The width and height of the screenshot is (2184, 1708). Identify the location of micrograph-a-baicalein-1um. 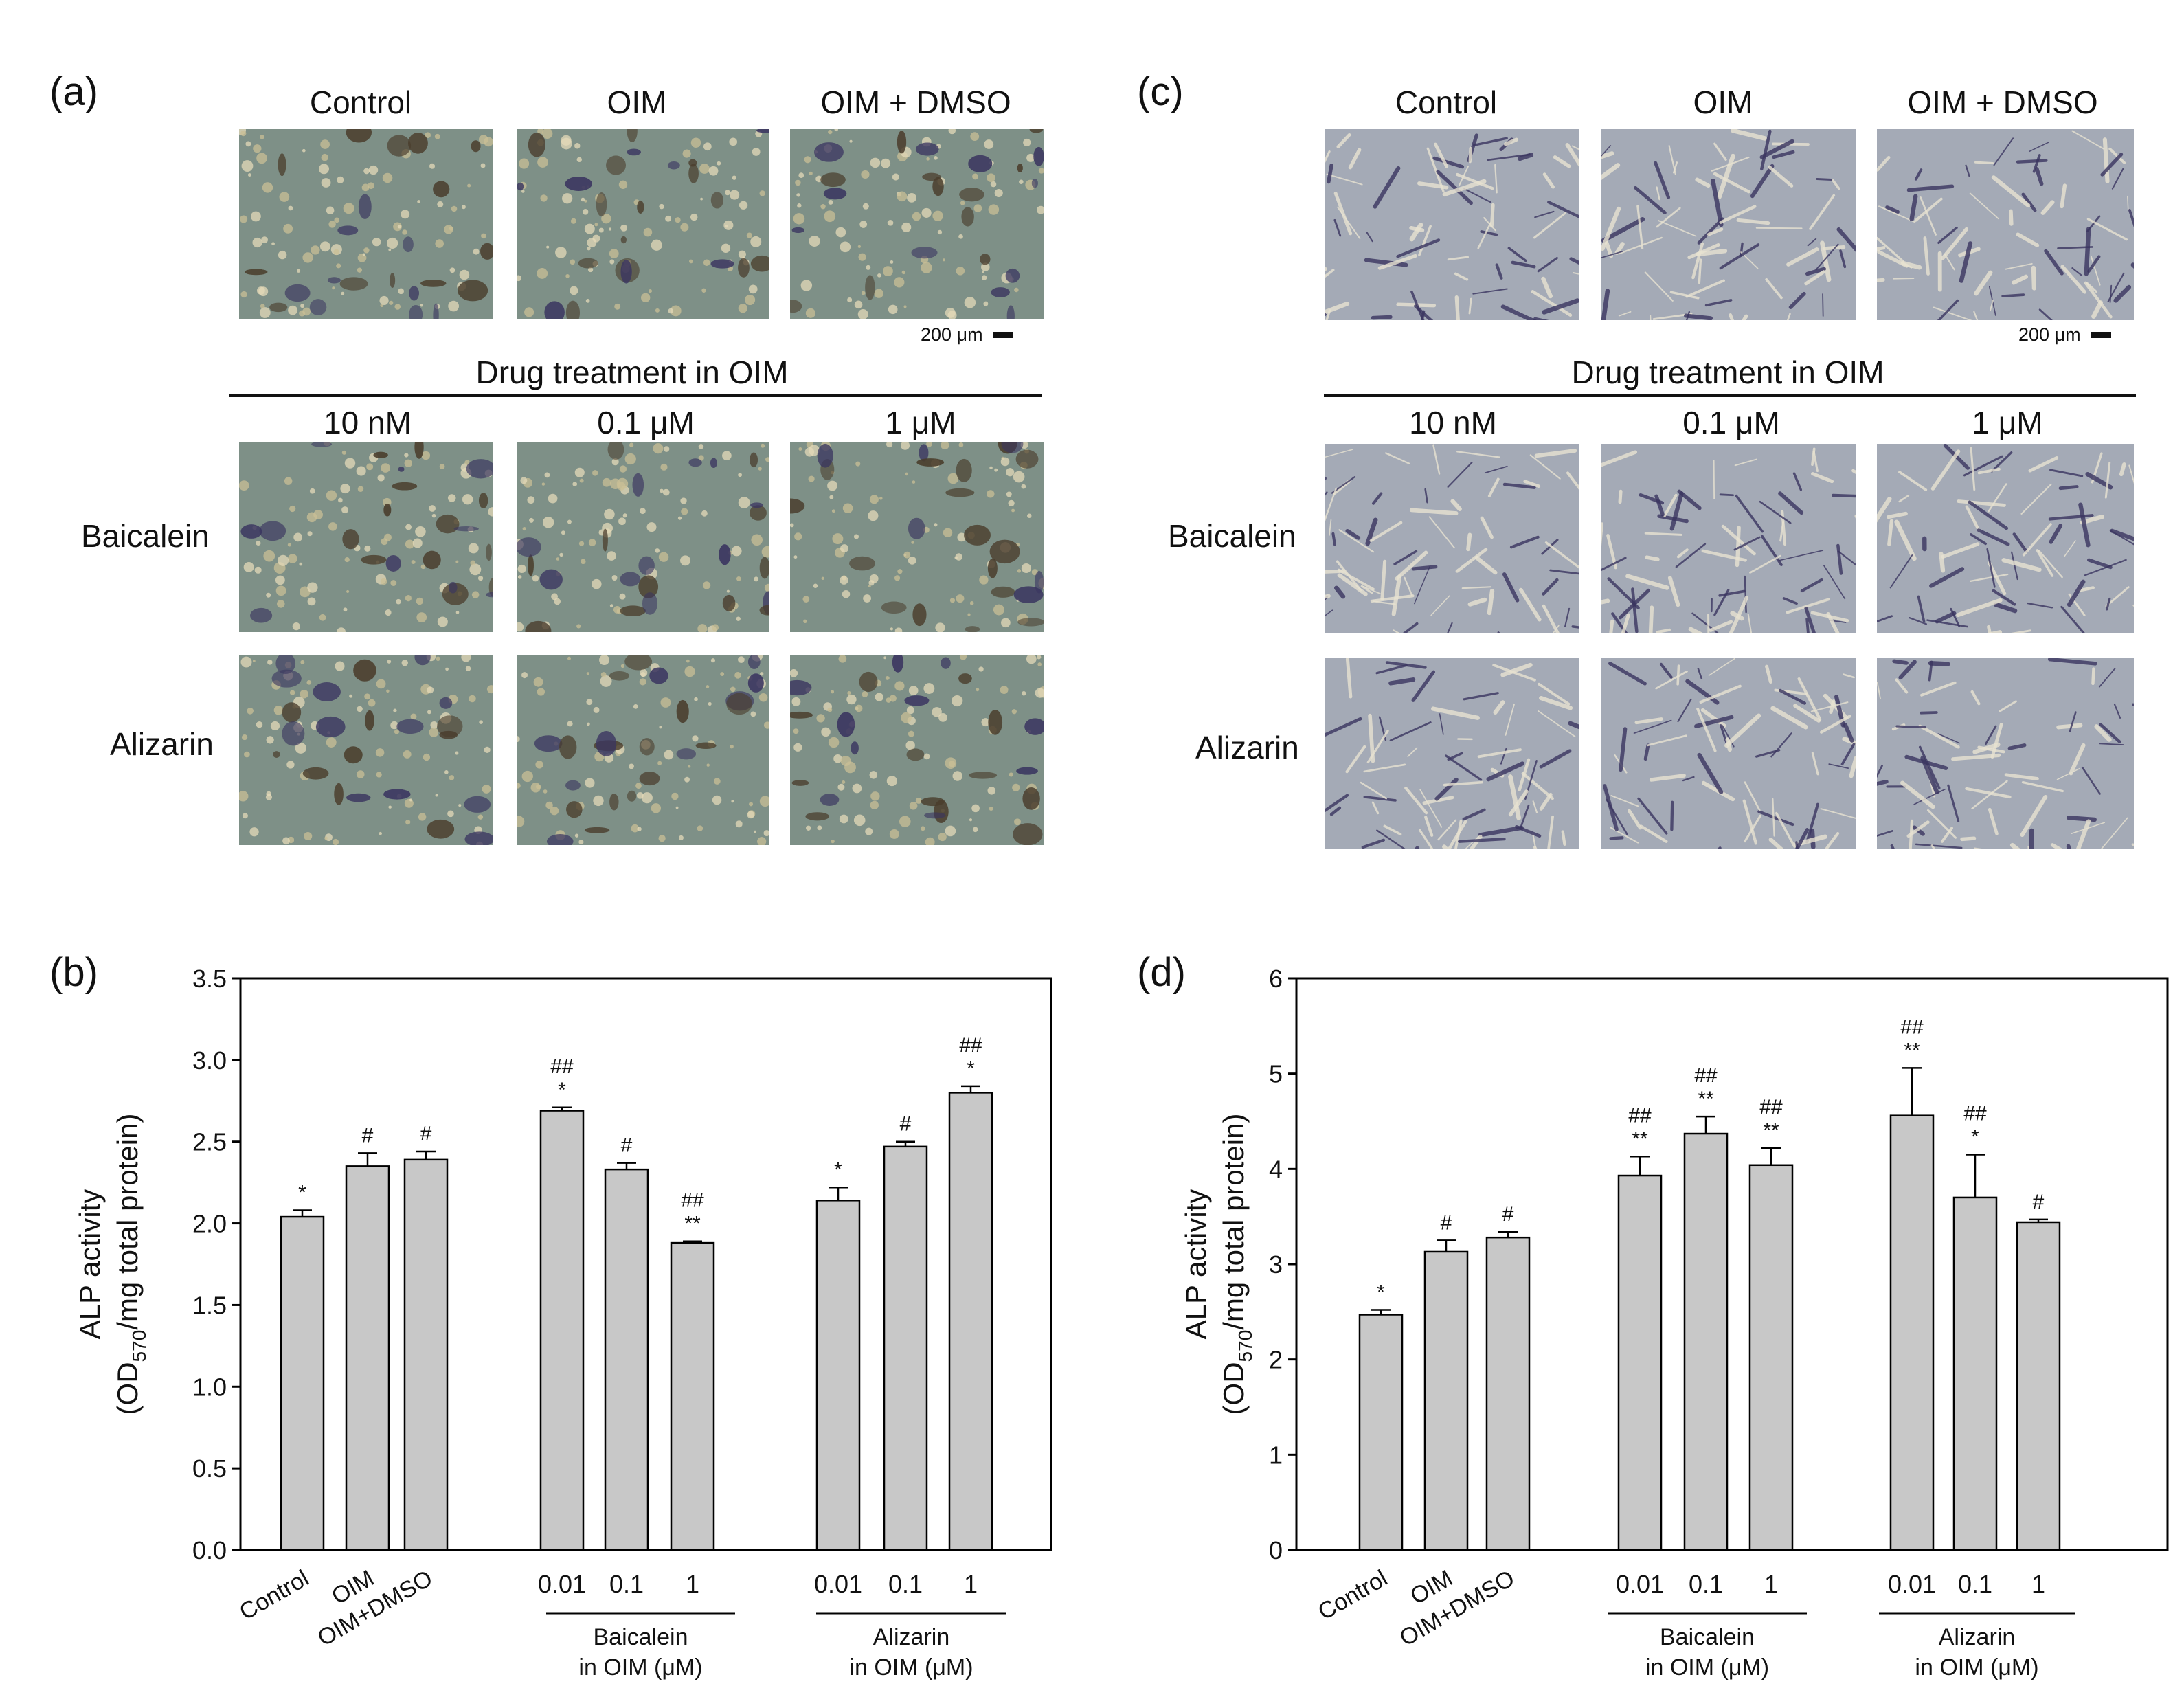
(917, 537).